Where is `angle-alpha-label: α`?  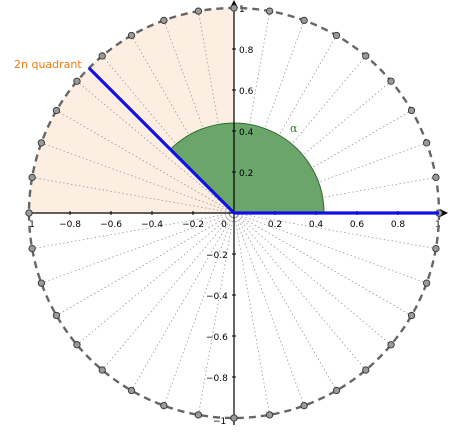
angle-alpha-label: α is located at coordinates (294, 128).